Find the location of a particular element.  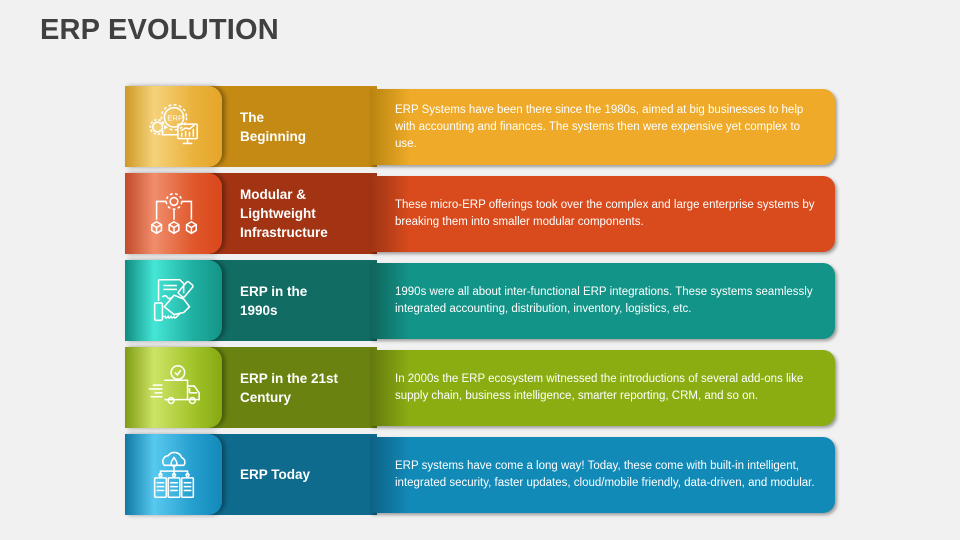

icon-tile: ERP is located at coordinates (173, 126).